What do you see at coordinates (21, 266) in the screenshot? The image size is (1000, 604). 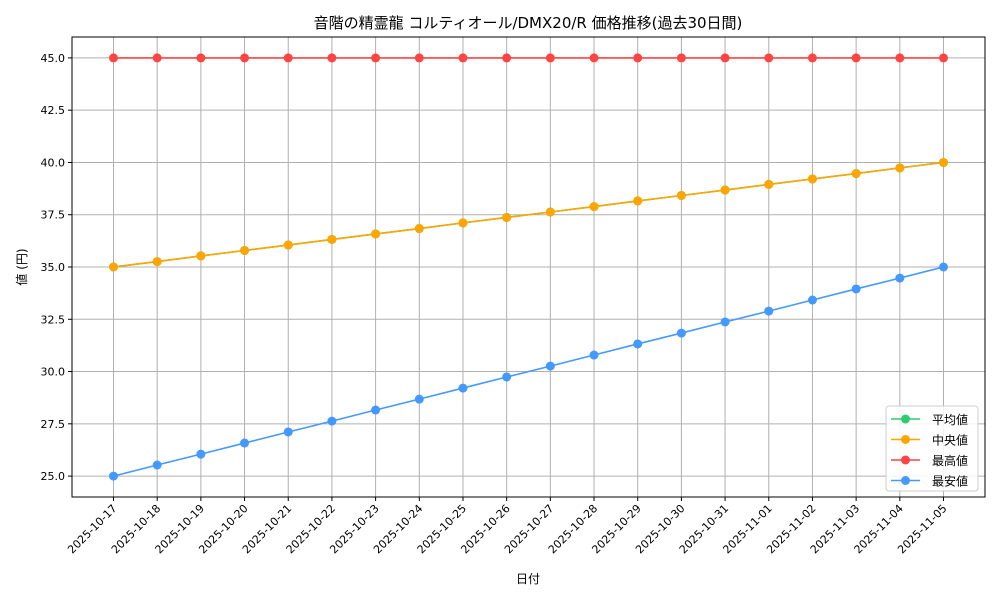 I see `y-axis-label: 値 (円)` at bounding box center [21, 266].